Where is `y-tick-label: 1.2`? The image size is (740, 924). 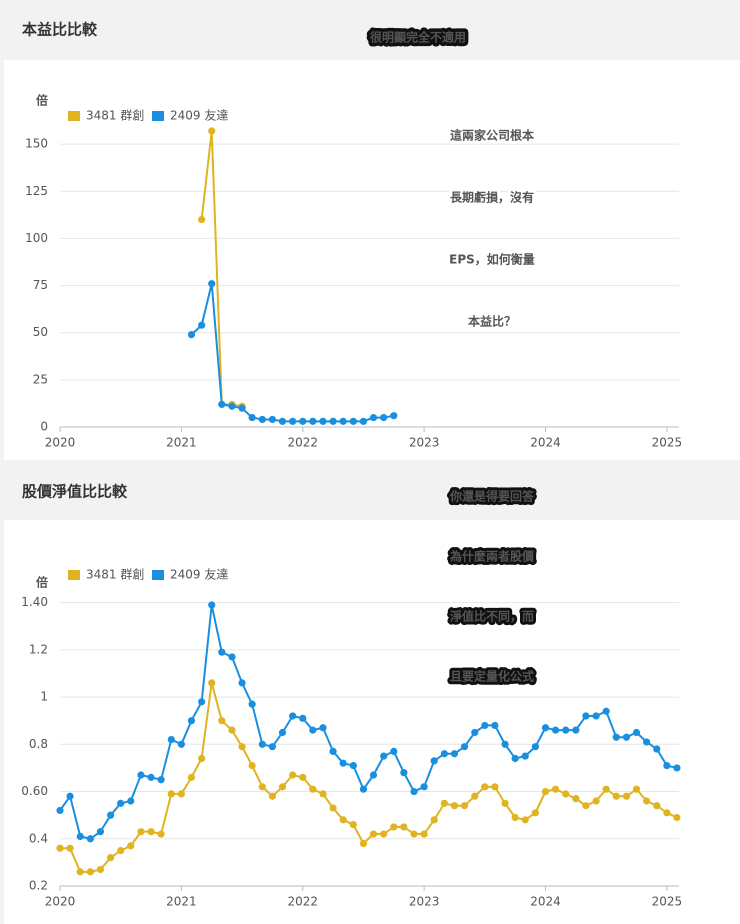 y-tick-label: 1.2 is located at coordinates (38, 649).